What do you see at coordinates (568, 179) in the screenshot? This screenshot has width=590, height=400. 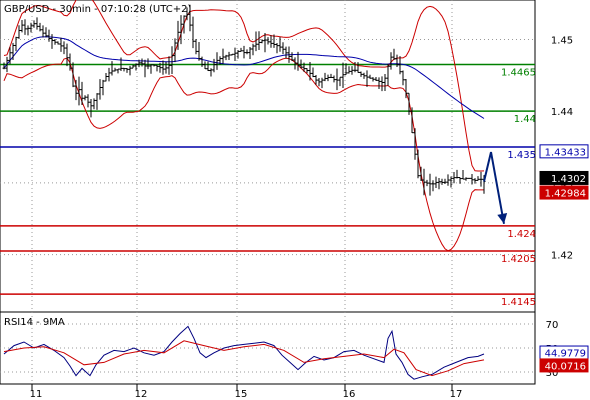 I see `price-tag: 1.4302` at bounding box center [568, 179].